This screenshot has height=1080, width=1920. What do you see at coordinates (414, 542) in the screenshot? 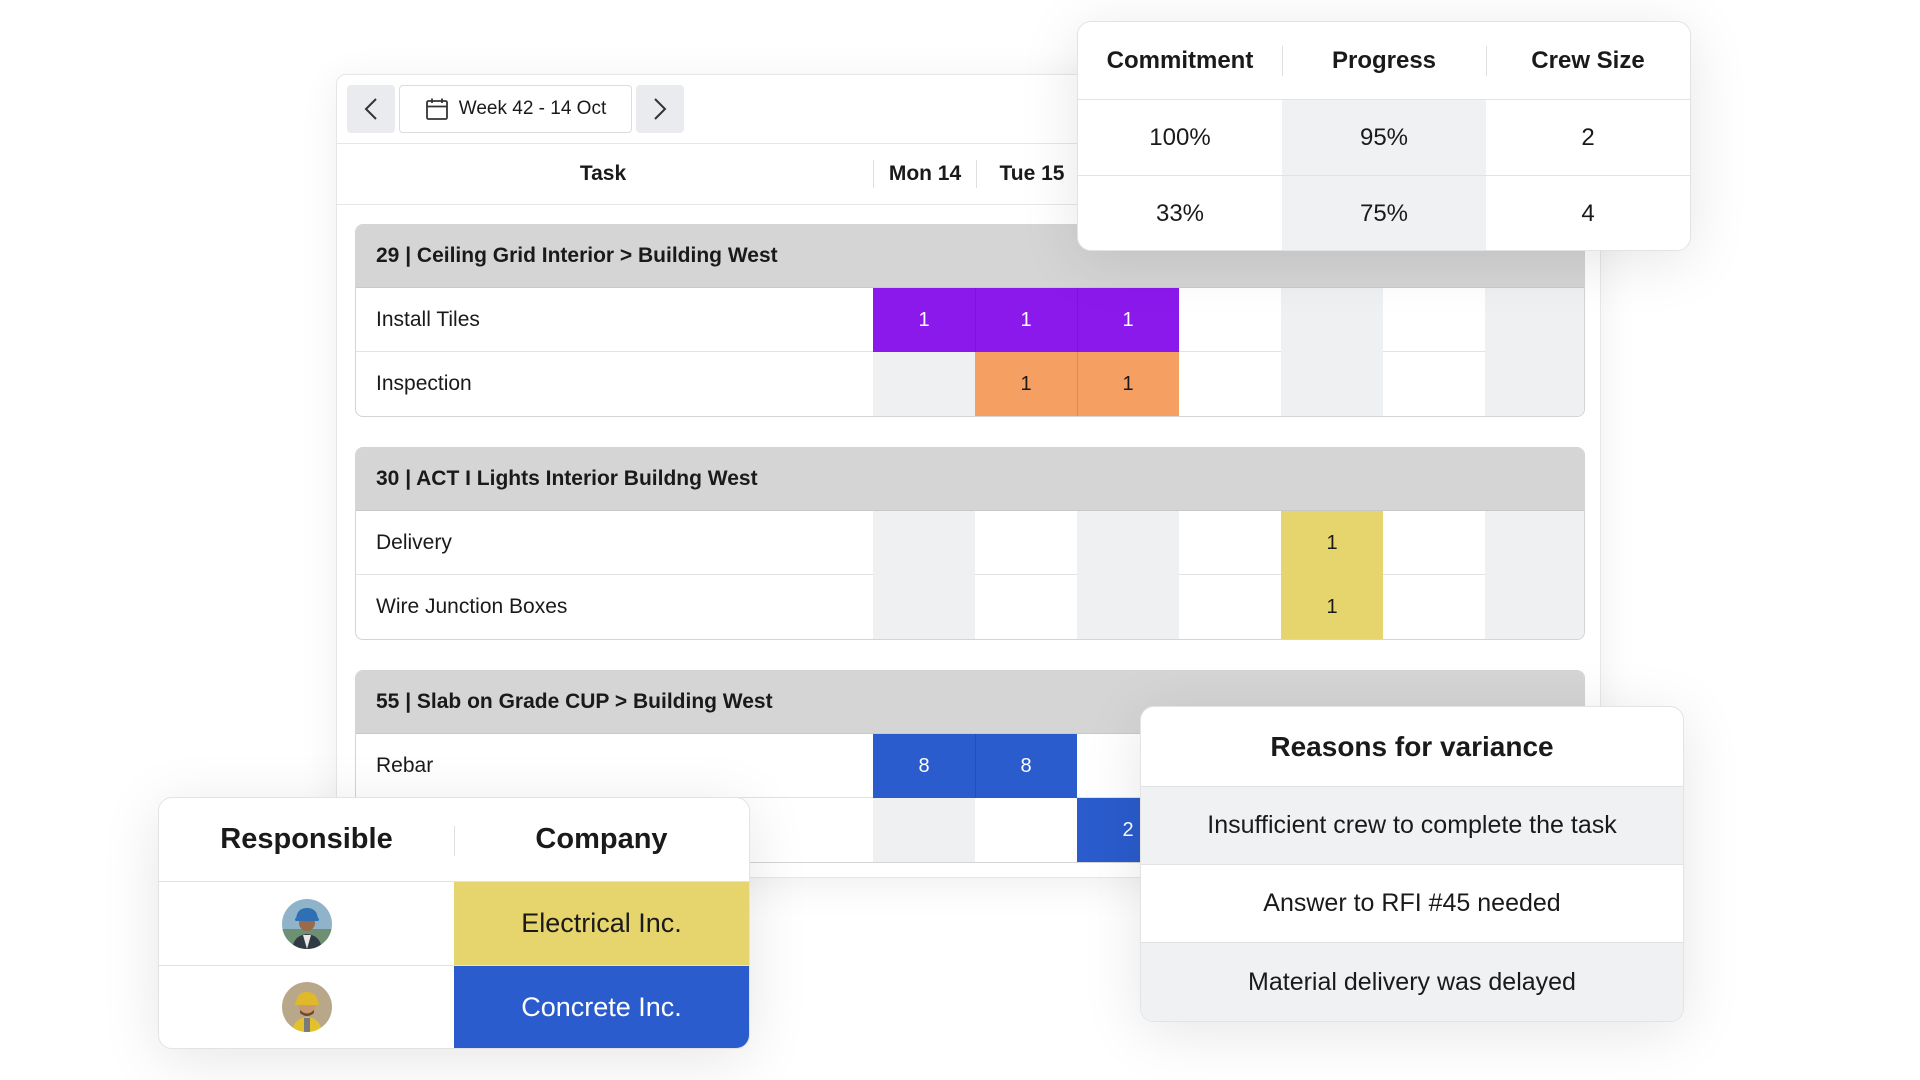
I see `task-name: Delivery` at bounding box center [414, 542].